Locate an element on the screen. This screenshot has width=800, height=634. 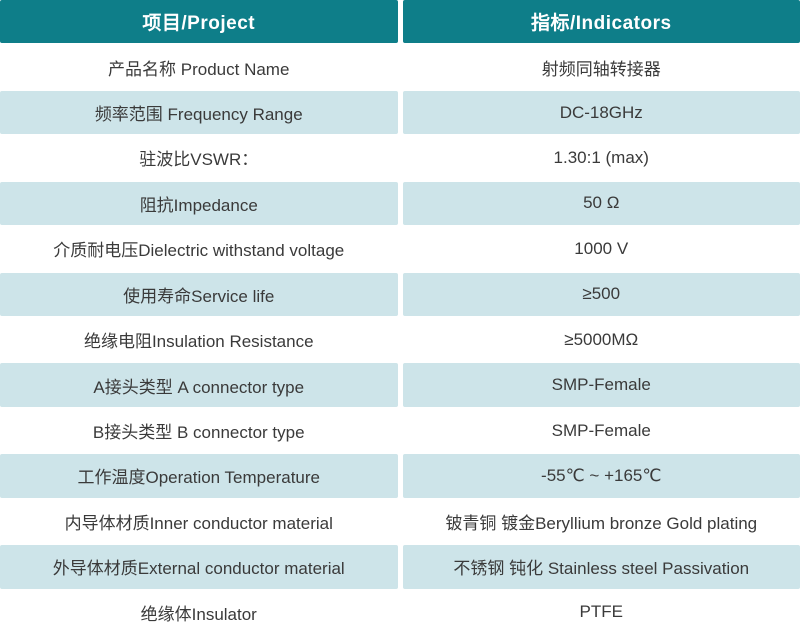
project-cell: 外导体材质External conductor material is located at coordinates (199, 567).